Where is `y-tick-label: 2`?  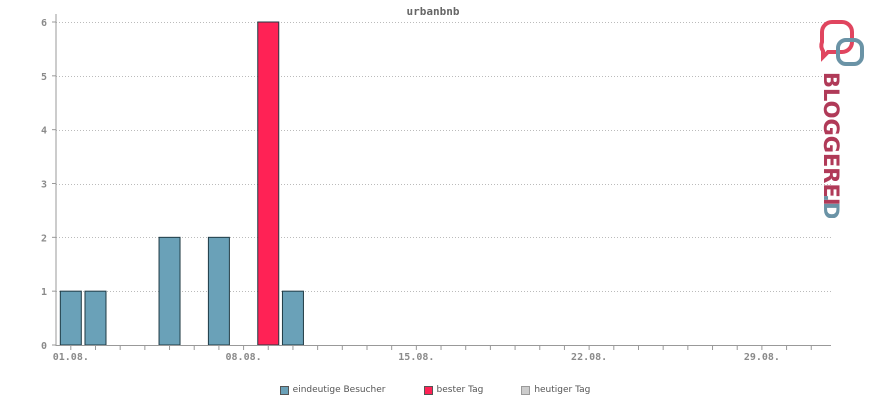 y-tick-label: 2 is located at coordinates (44, 238).